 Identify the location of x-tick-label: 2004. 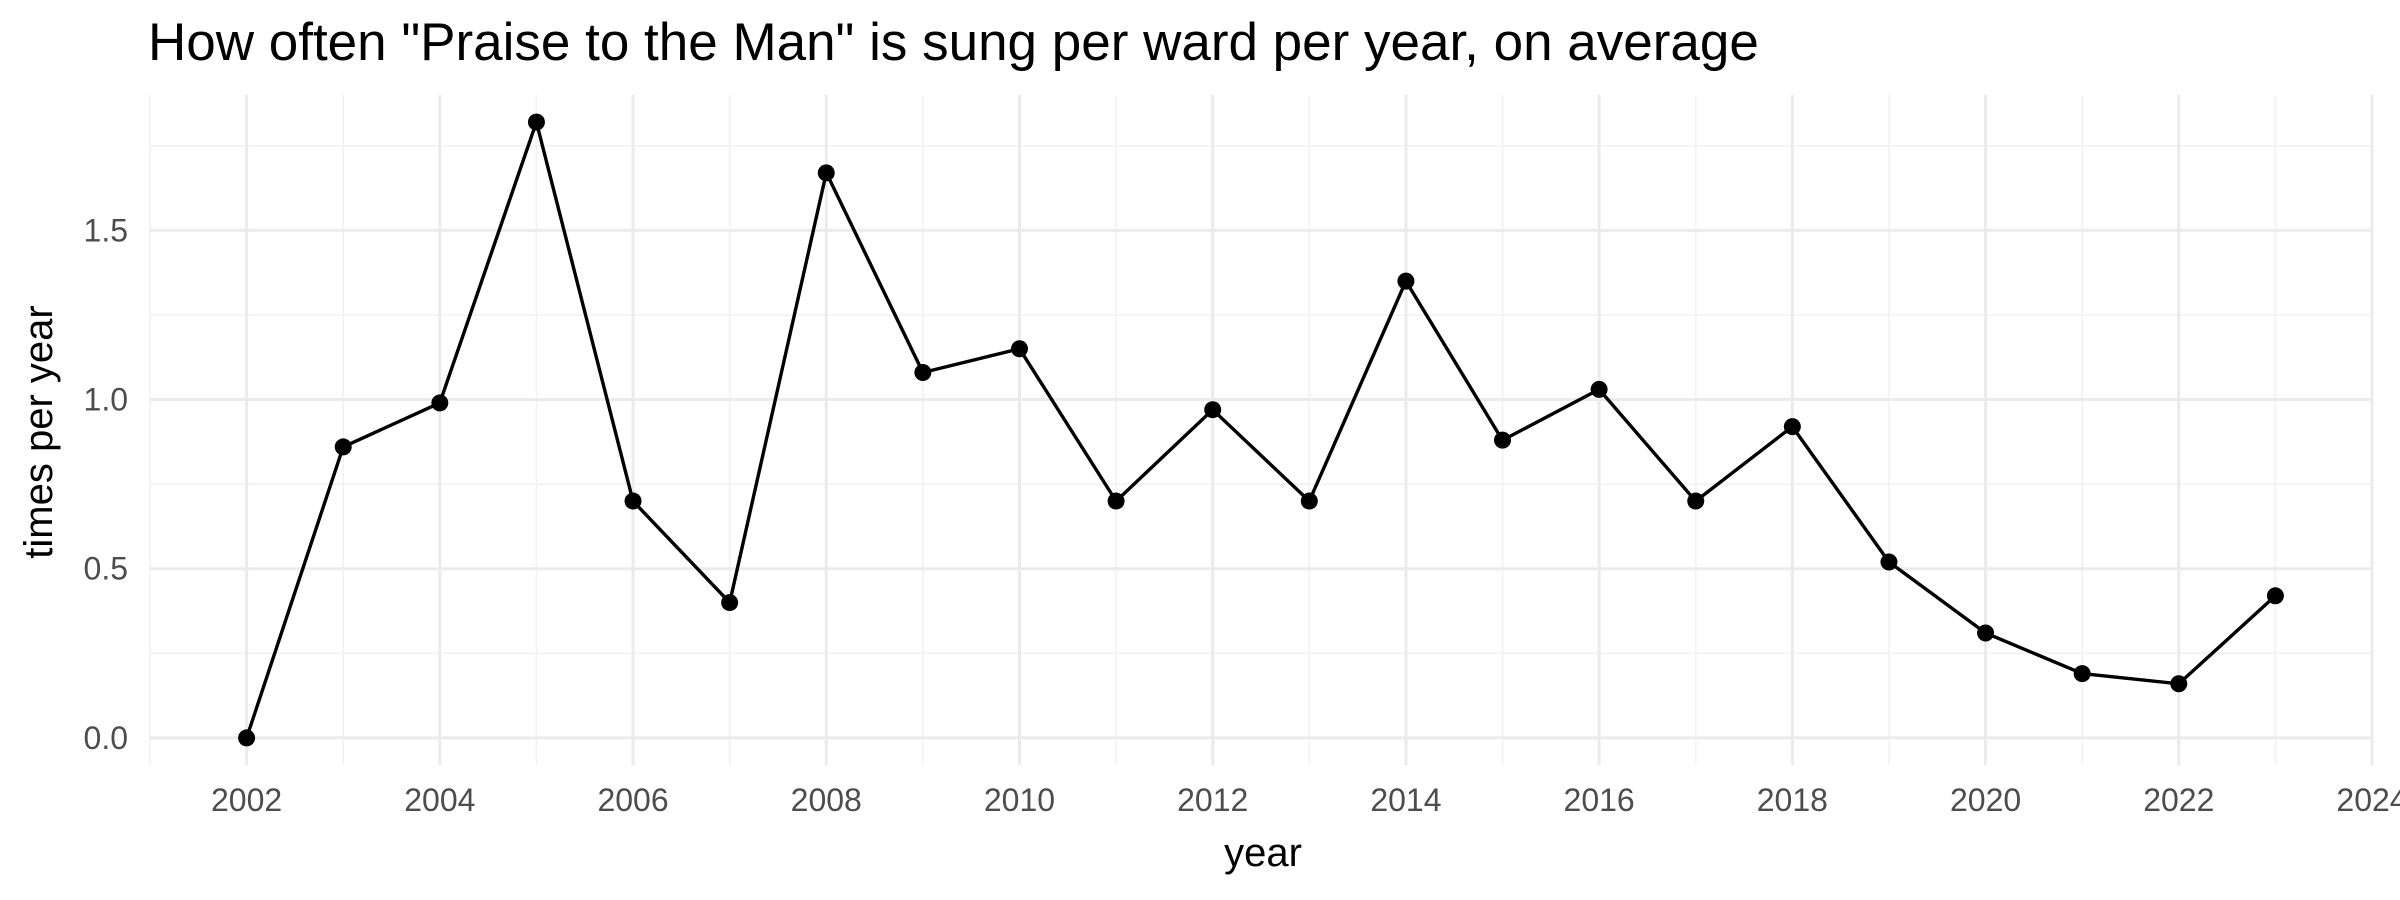
(439, 800).